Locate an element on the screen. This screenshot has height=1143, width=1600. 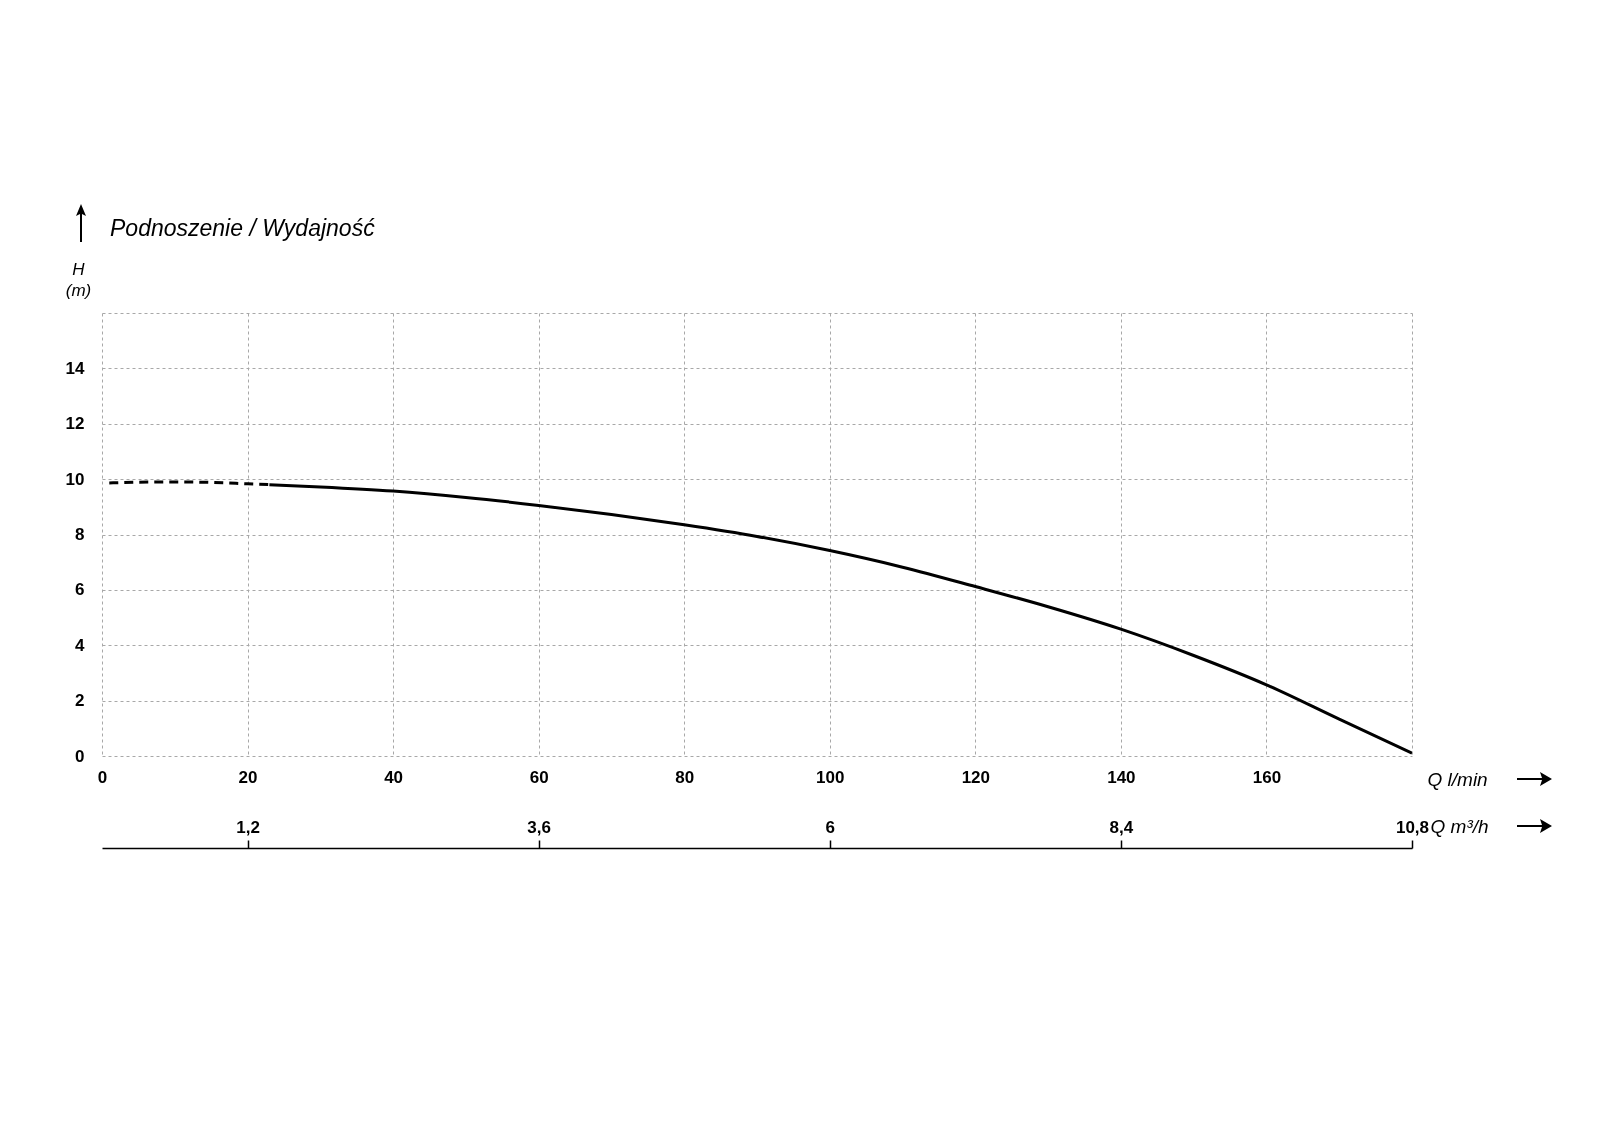
y-tick-label: 0 is located at coordinates (80, 756).